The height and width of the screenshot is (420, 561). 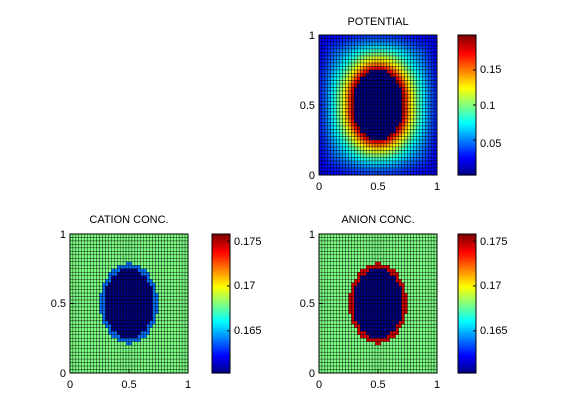 What do you see at coordinates (467, 43) in the screenshot?
I see `potential-colorbar-strip` at bounding box center [467, 43].